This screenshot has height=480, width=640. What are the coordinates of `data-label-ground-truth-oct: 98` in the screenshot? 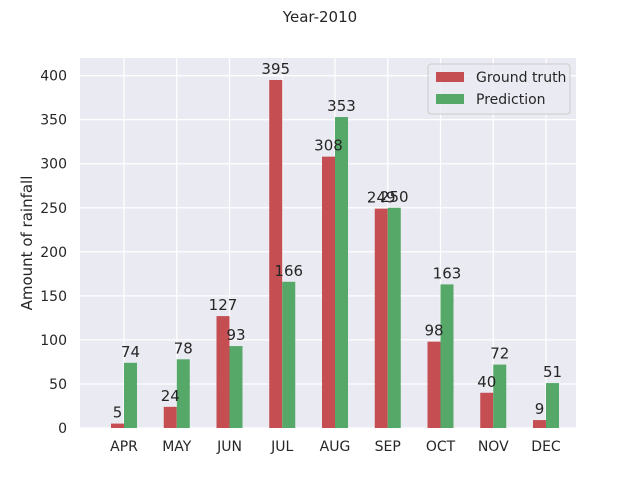 It's located at (433, 331).